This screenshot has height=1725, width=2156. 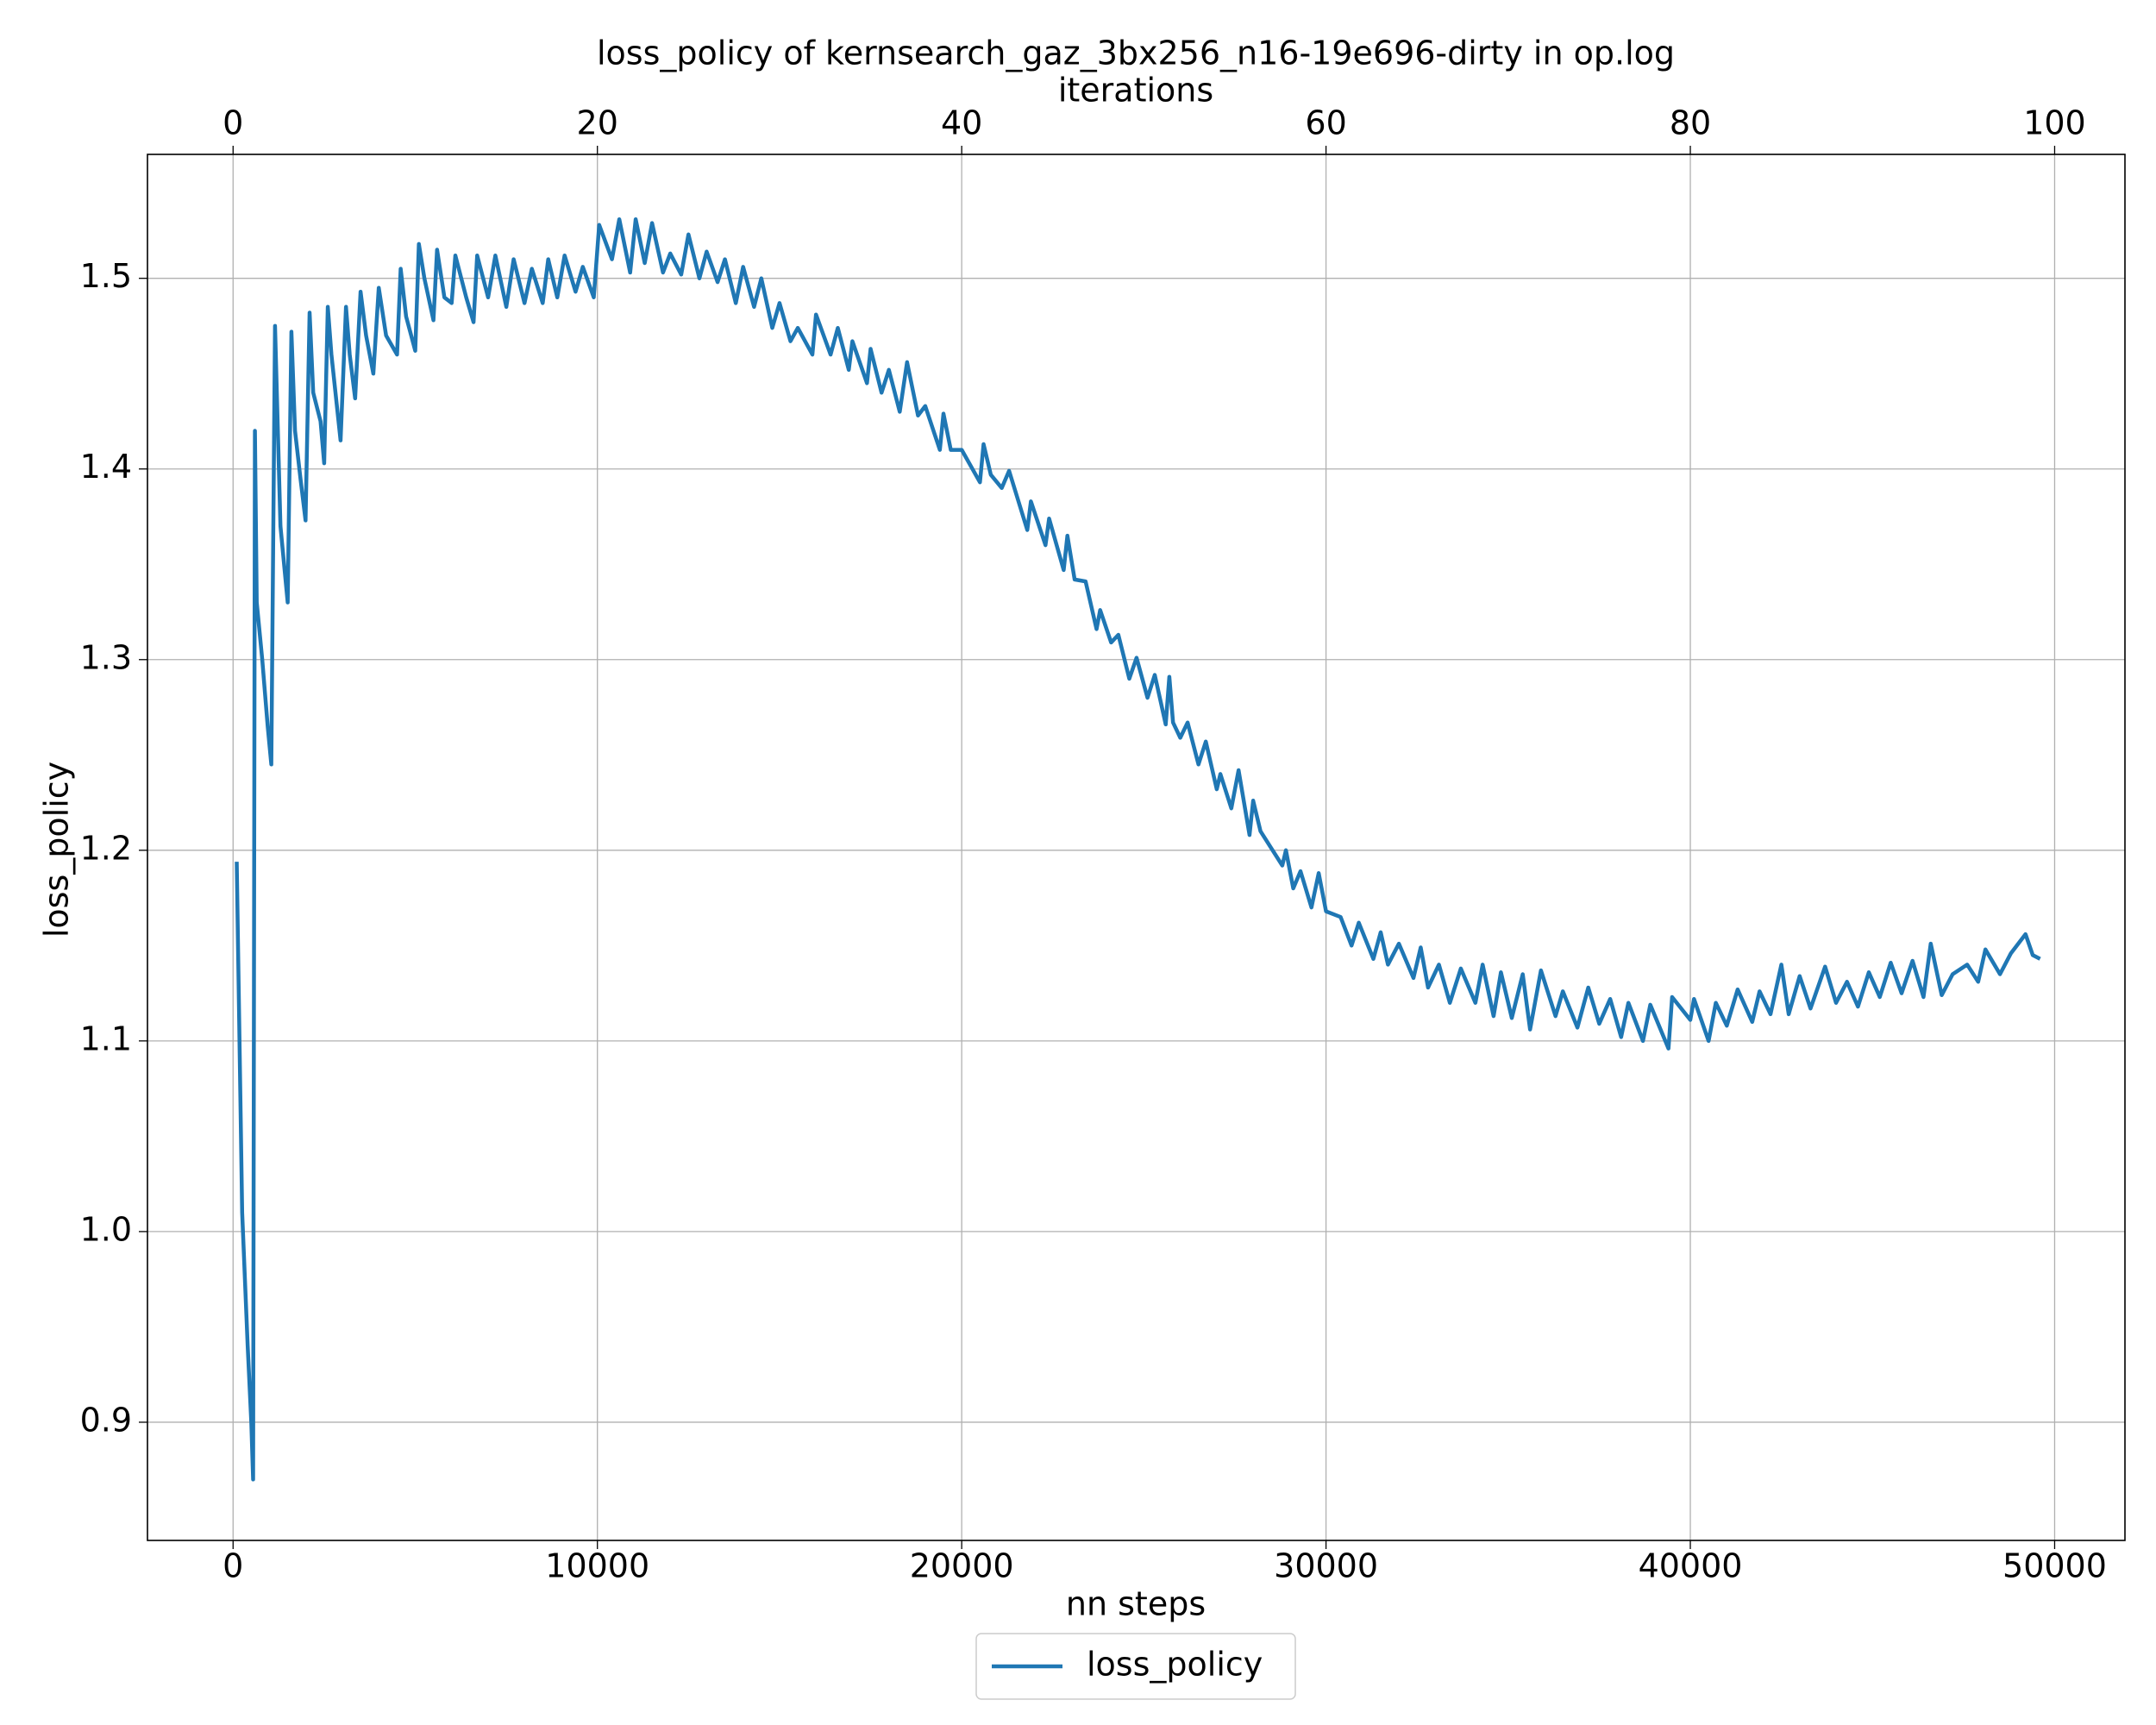 I want to click on x-tick-label: 10000, so click(x=597, y=1566).